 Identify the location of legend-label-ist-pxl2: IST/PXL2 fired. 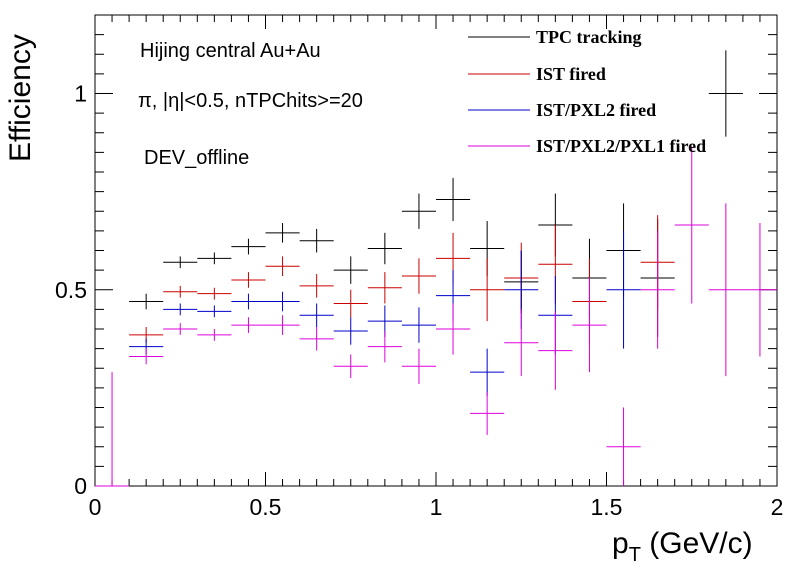
(596, 110).